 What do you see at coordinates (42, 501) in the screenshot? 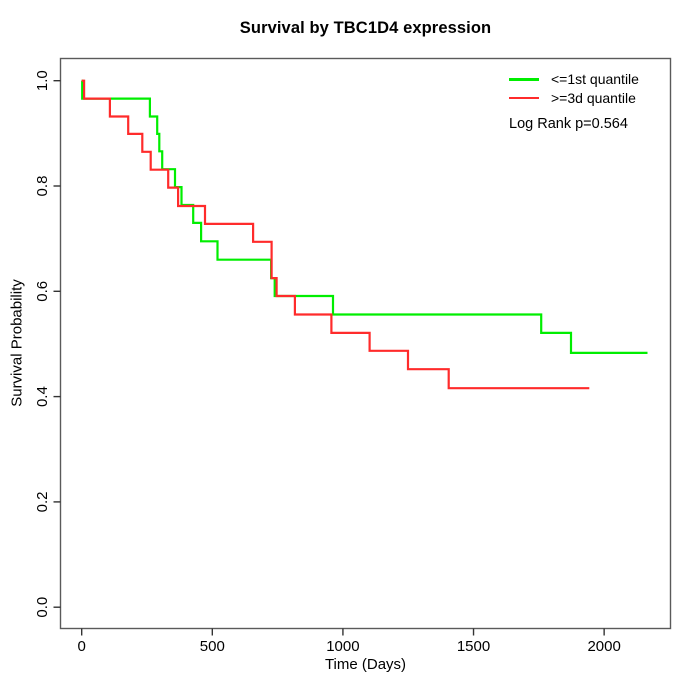
I see `y-tick-label: 0.2` at bounding box center [42, 501].